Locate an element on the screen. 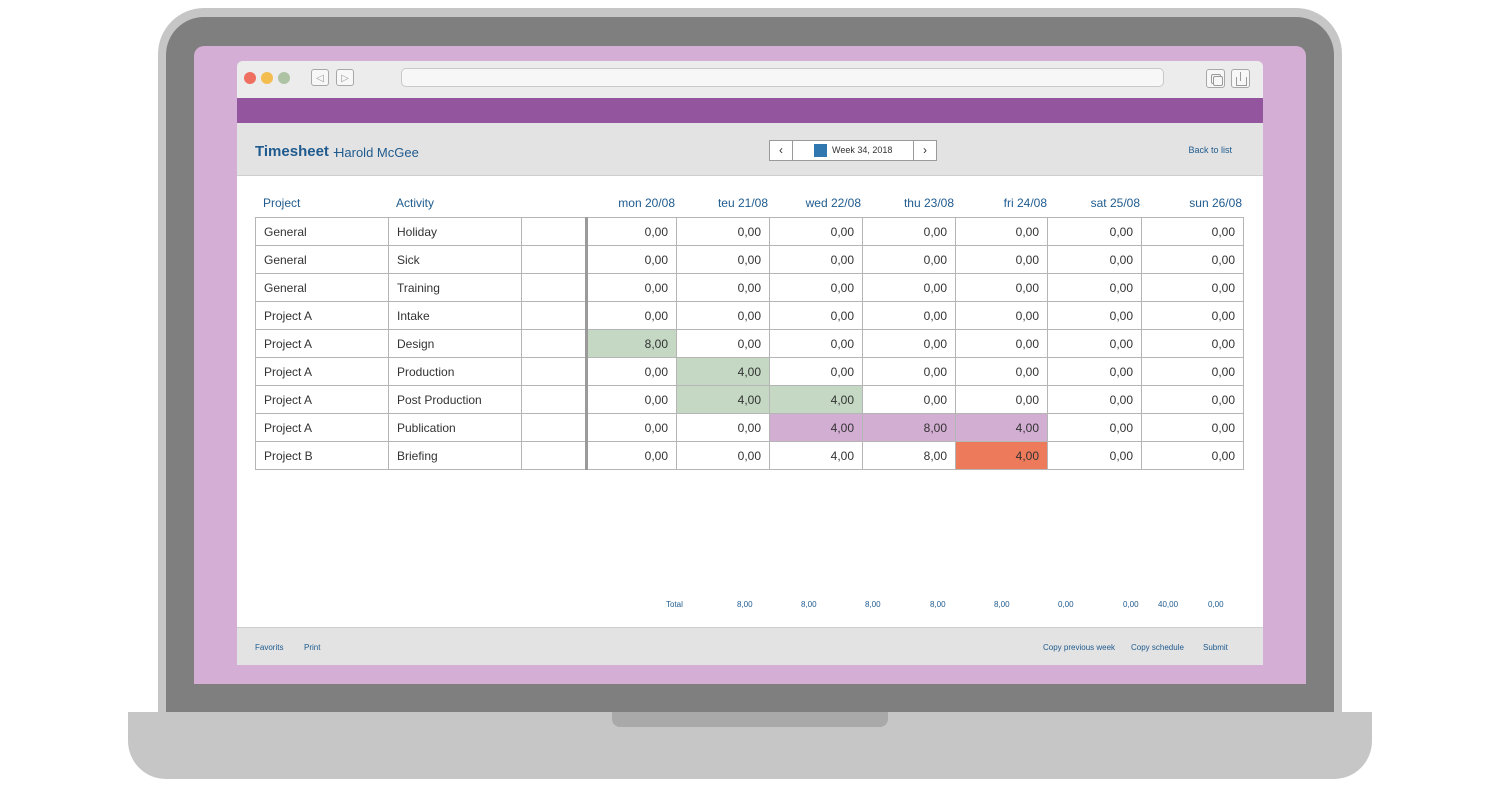 The height and width of the screenshot is (788, 1500). activity-cell: Briefing is located at coordinates (455, 455).